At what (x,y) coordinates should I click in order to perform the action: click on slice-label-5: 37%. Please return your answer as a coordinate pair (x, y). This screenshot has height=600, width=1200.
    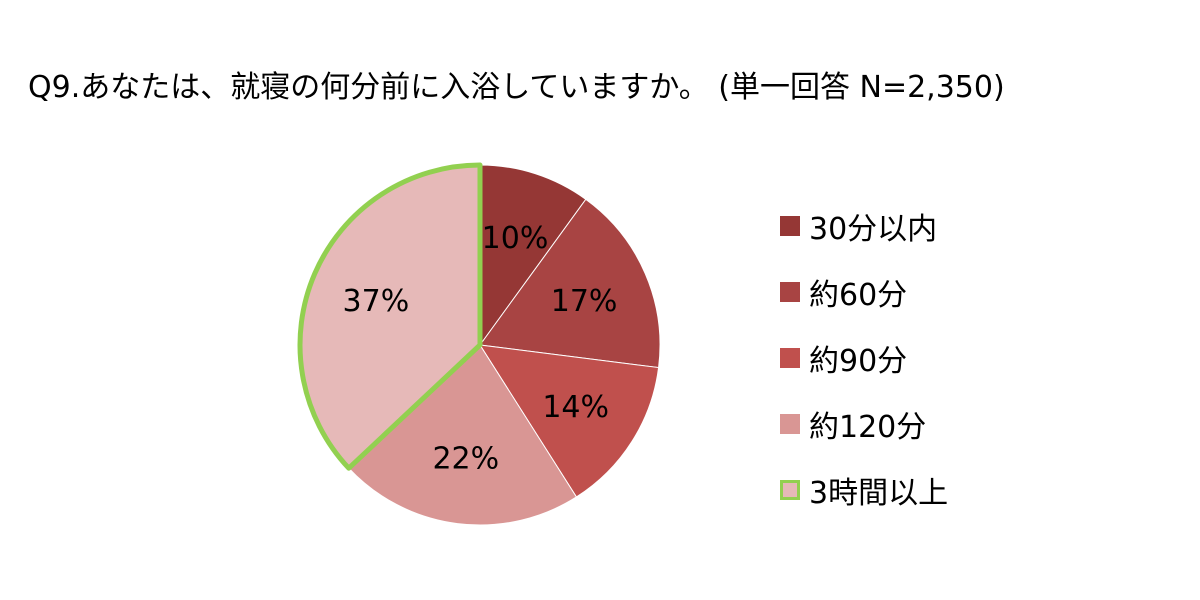
    Looking at the image, I should click on (376, 301).